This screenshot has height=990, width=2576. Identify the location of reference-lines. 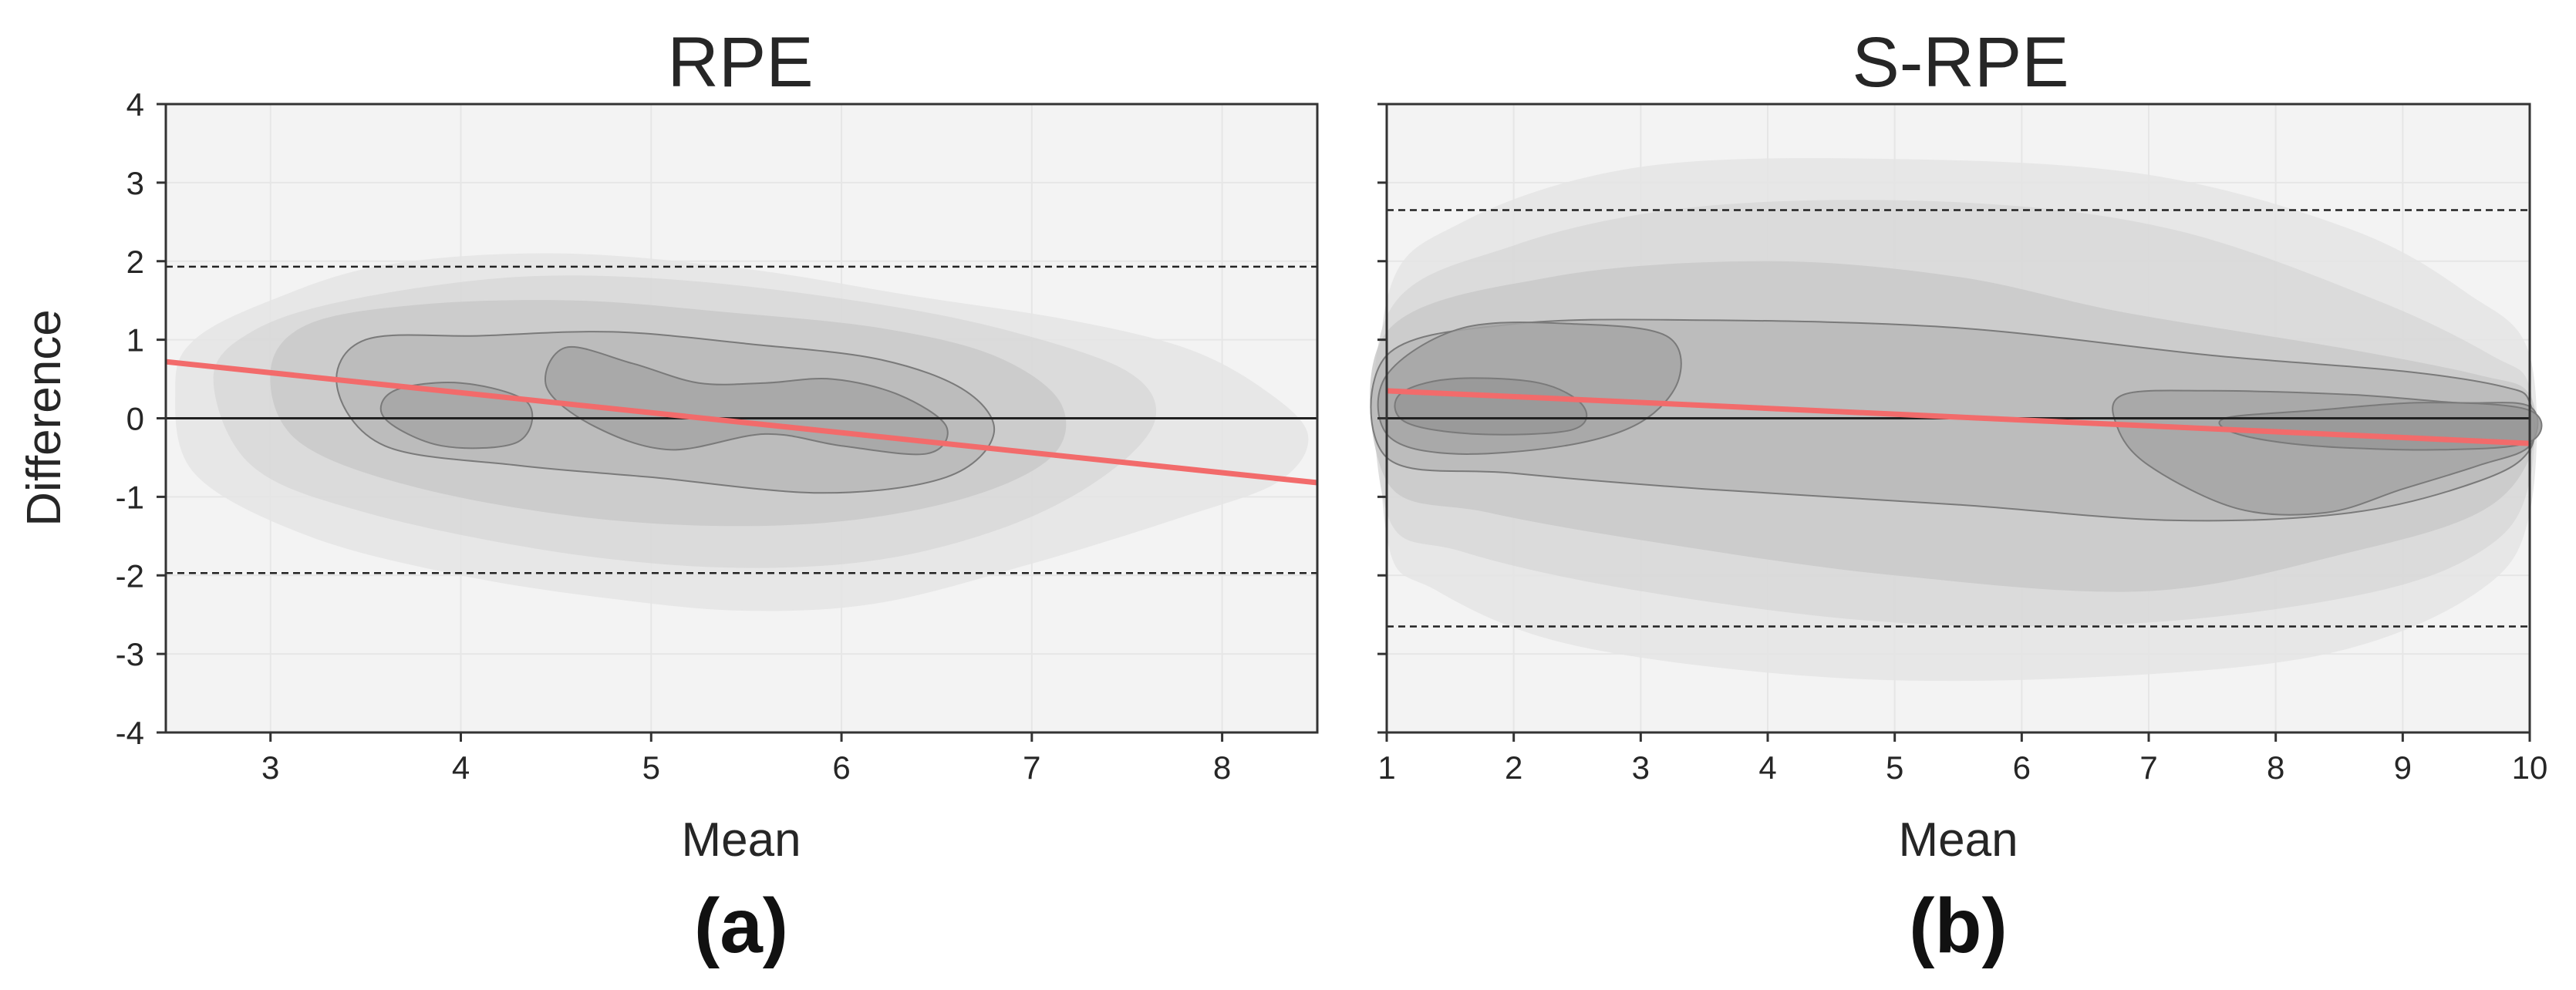
(741, 419).